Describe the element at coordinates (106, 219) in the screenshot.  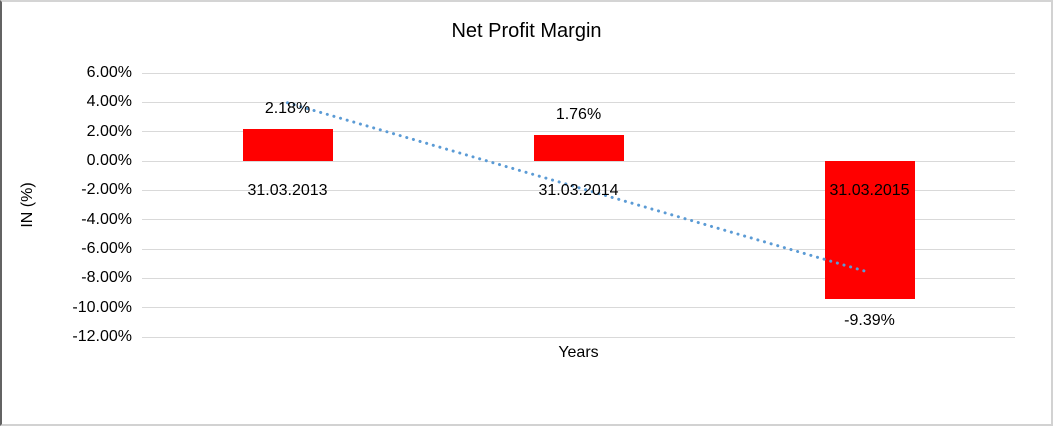
I see `y-axis-tick-label: -4.00%` at that location.